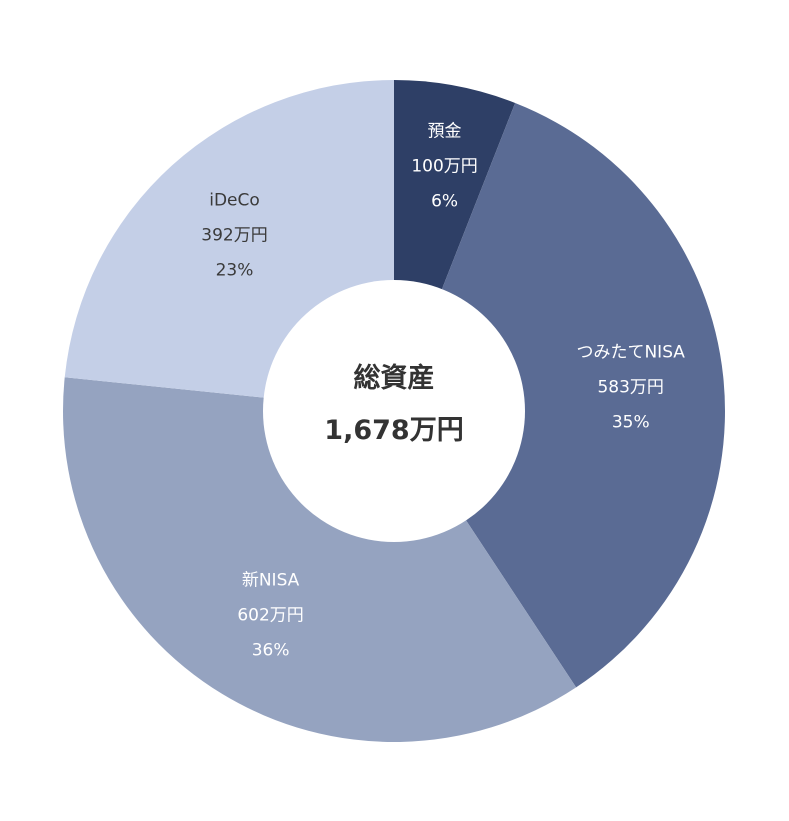 This screenshot has height=821, width=789. I want to click on donut-hole, so click(394, 411).